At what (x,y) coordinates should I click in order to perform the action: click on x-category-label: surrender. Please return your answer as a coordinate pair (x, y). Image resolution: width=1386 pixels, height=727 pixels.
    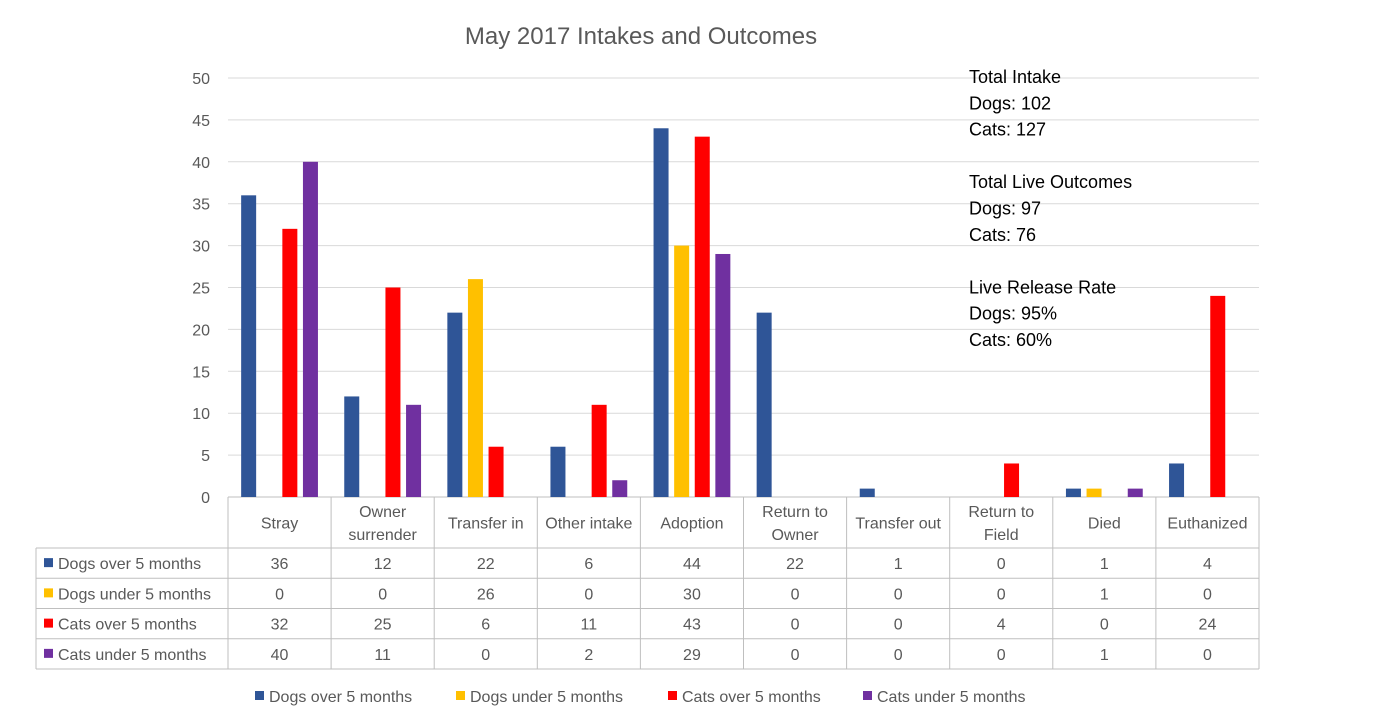
    Looking at the image, I should click on (382, 535).